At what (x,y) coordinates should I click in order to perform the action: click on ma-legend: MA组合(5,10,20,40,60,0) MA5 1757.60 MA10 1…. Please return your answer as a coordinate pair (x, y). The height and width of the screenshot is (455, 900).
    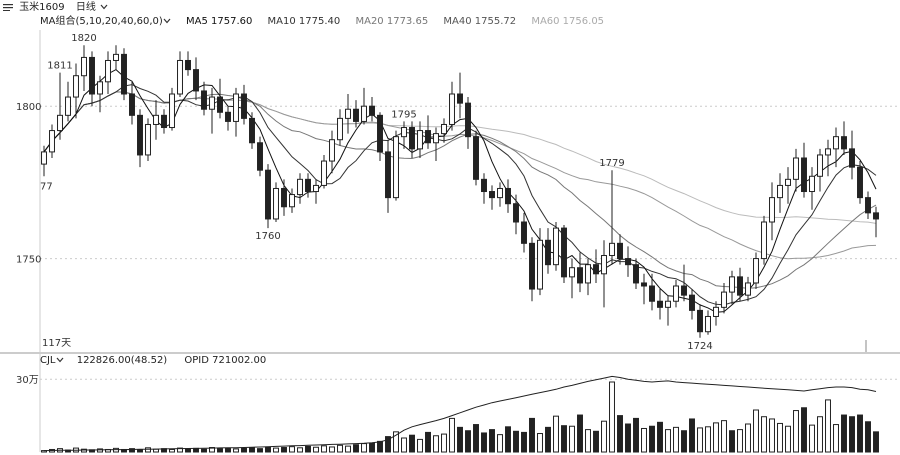
    Looking at the image, I should click on (328, 22).